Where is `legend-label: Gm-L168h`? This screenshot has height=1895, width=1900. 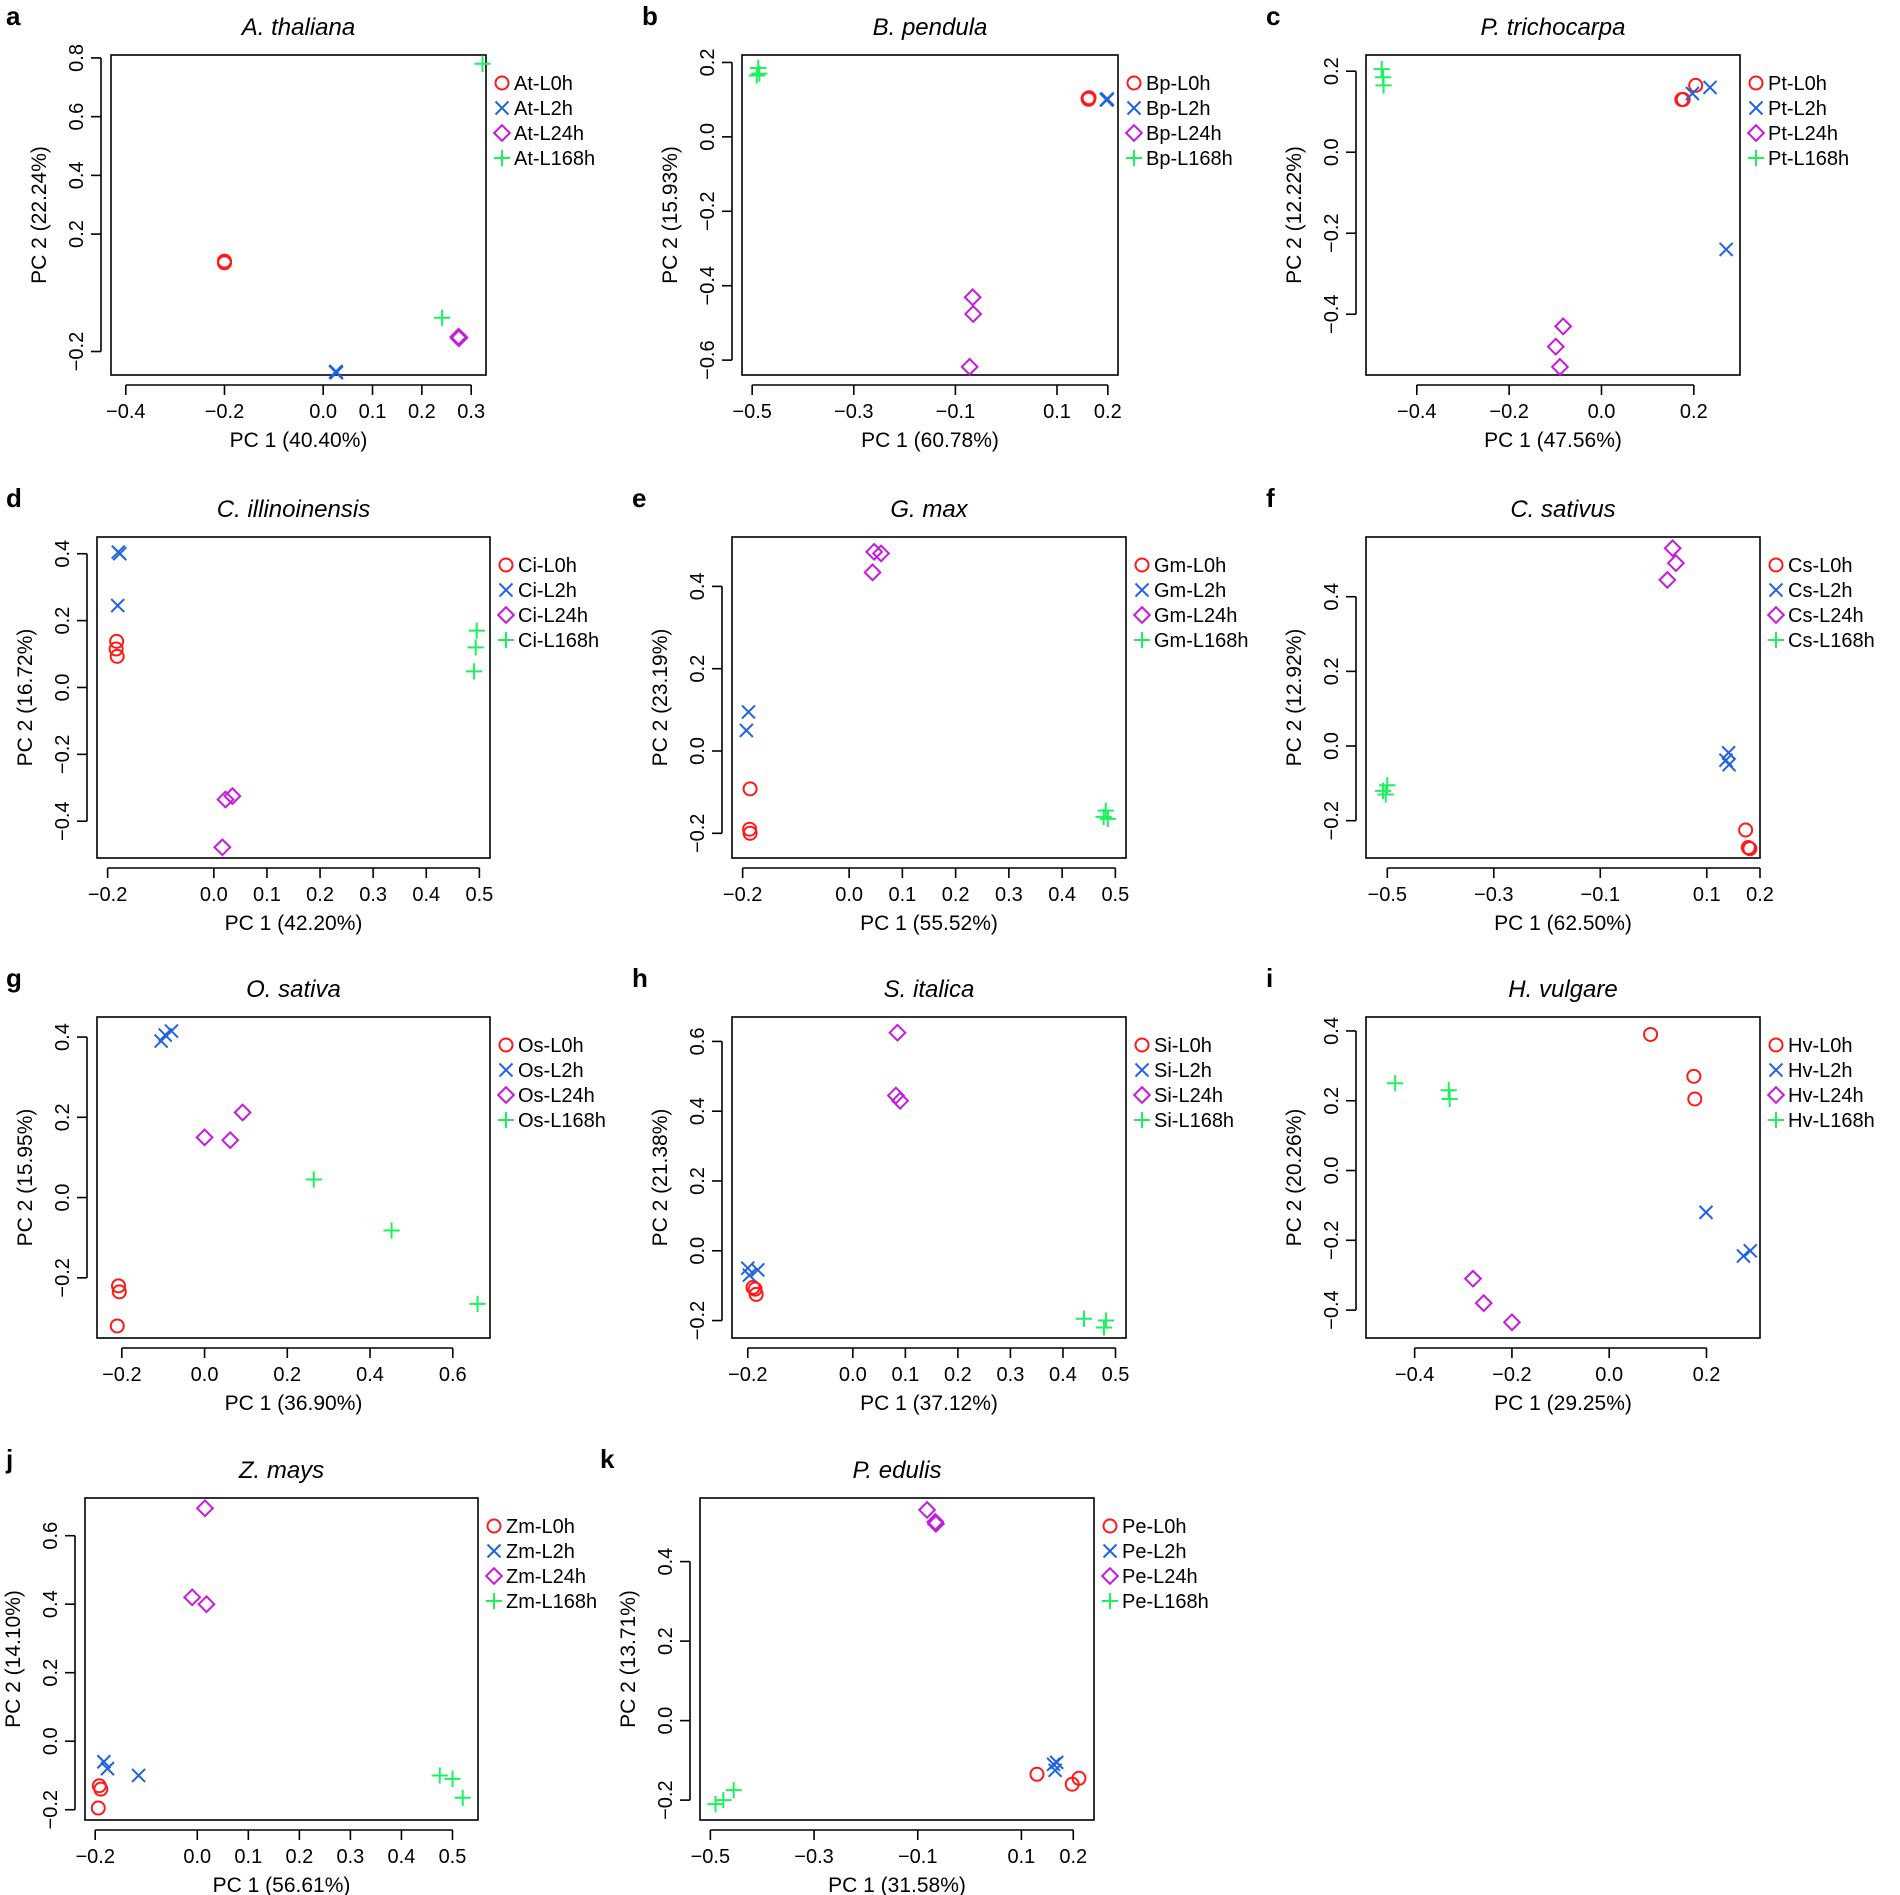
legend-label: Gm-L168h is located at coordinates (1201, 641).